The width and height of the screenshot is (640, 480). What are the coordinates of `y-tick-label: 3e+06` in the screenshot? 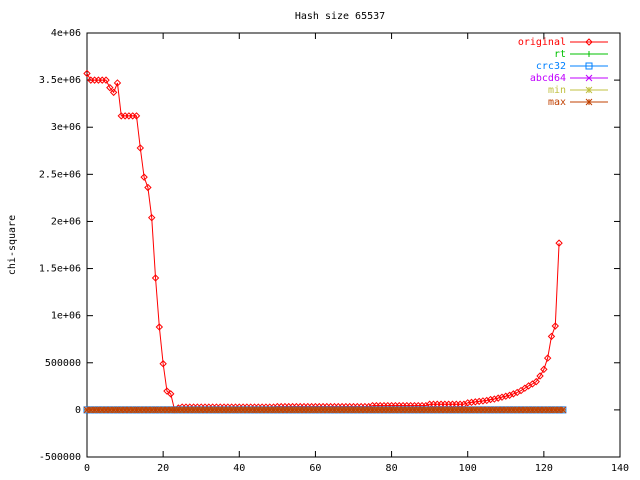 It's located at (66, 127).